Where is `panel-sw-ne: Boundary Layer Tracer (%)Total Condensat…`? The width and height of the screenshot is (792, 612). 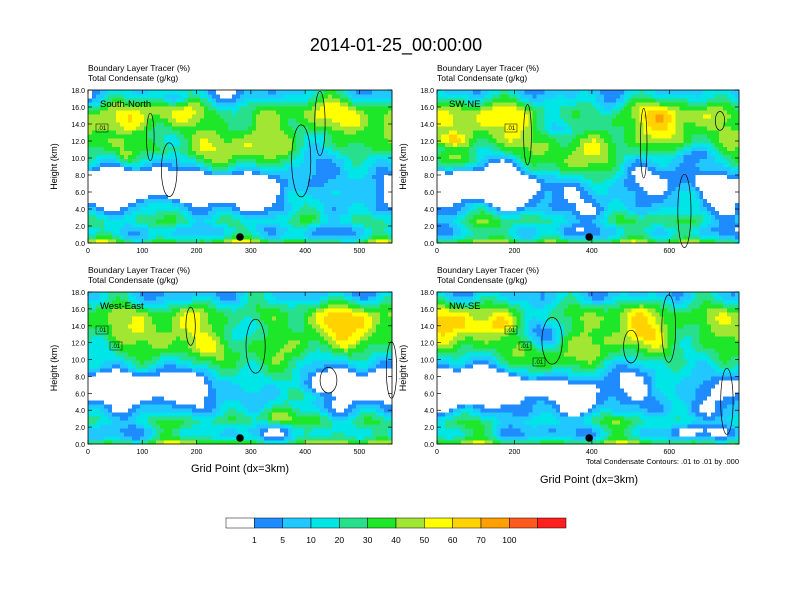 panel-sw-ne: Boundary Layer Tracer (%)Total Condensat… is located at coordinates (569, 159).